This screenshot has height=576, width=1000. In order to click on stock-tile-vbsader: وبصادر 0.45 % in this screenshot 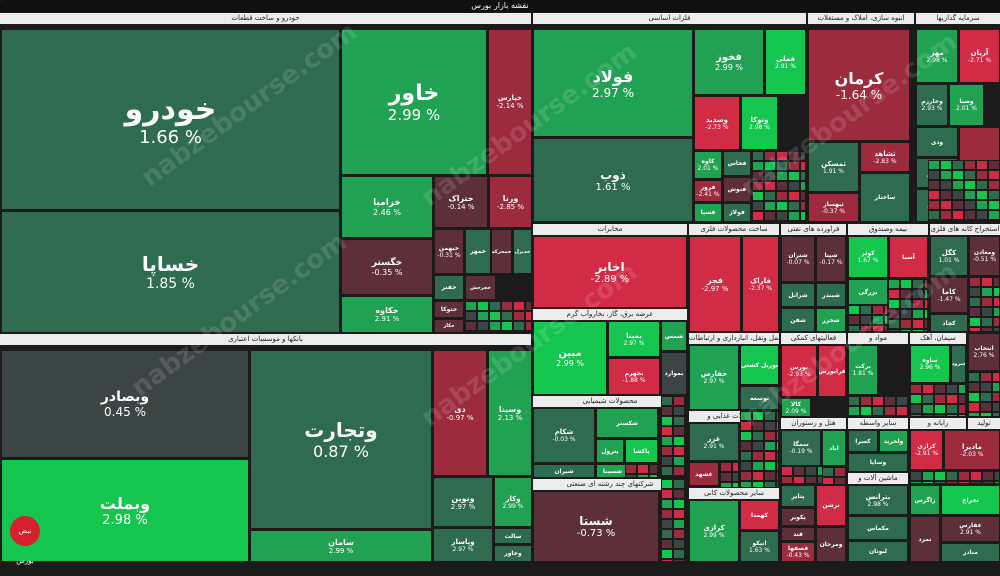, I will do `click(125, 404)`.